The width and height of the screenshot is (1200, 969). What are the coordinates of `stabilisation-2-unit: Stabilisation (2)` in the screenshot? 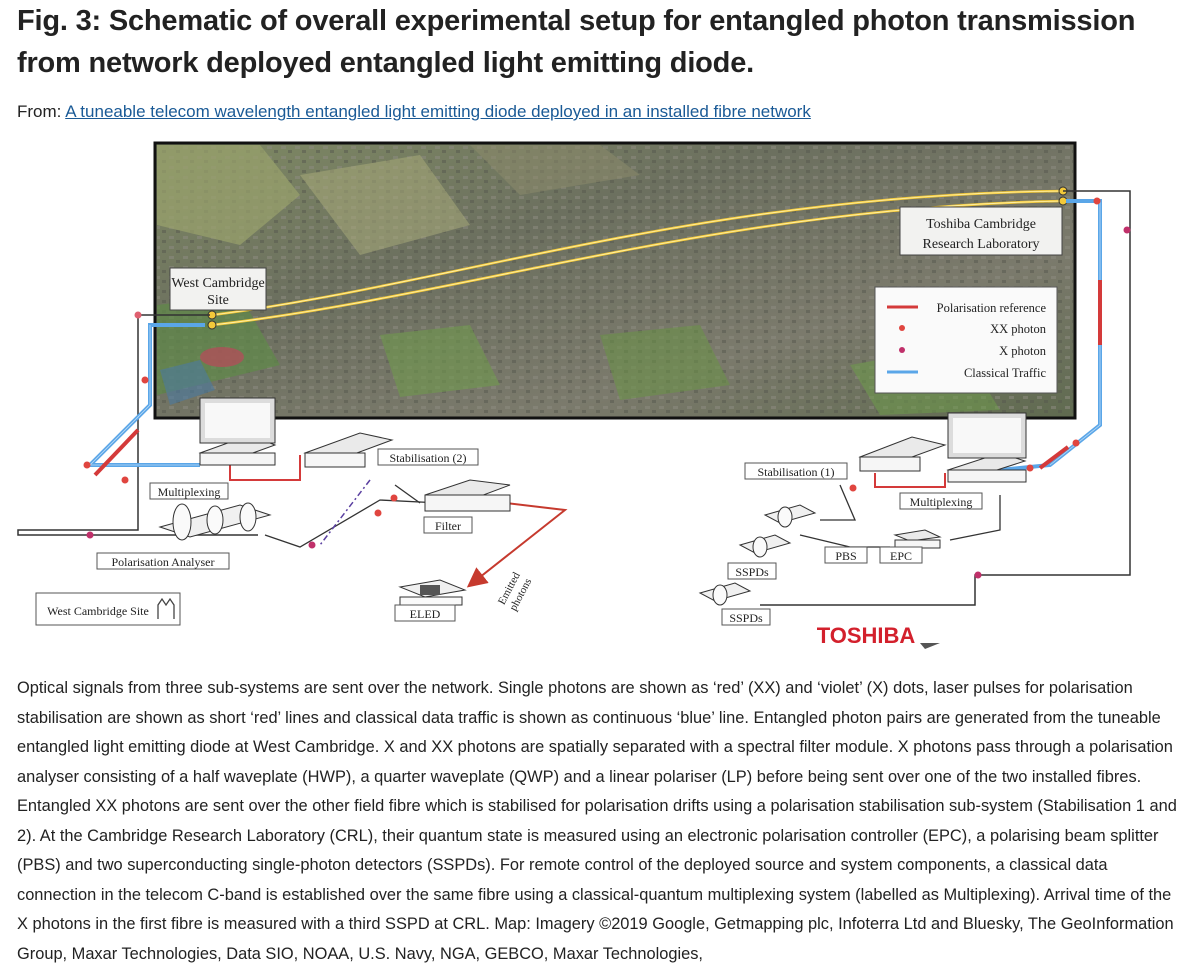 It's located at (391, 450).